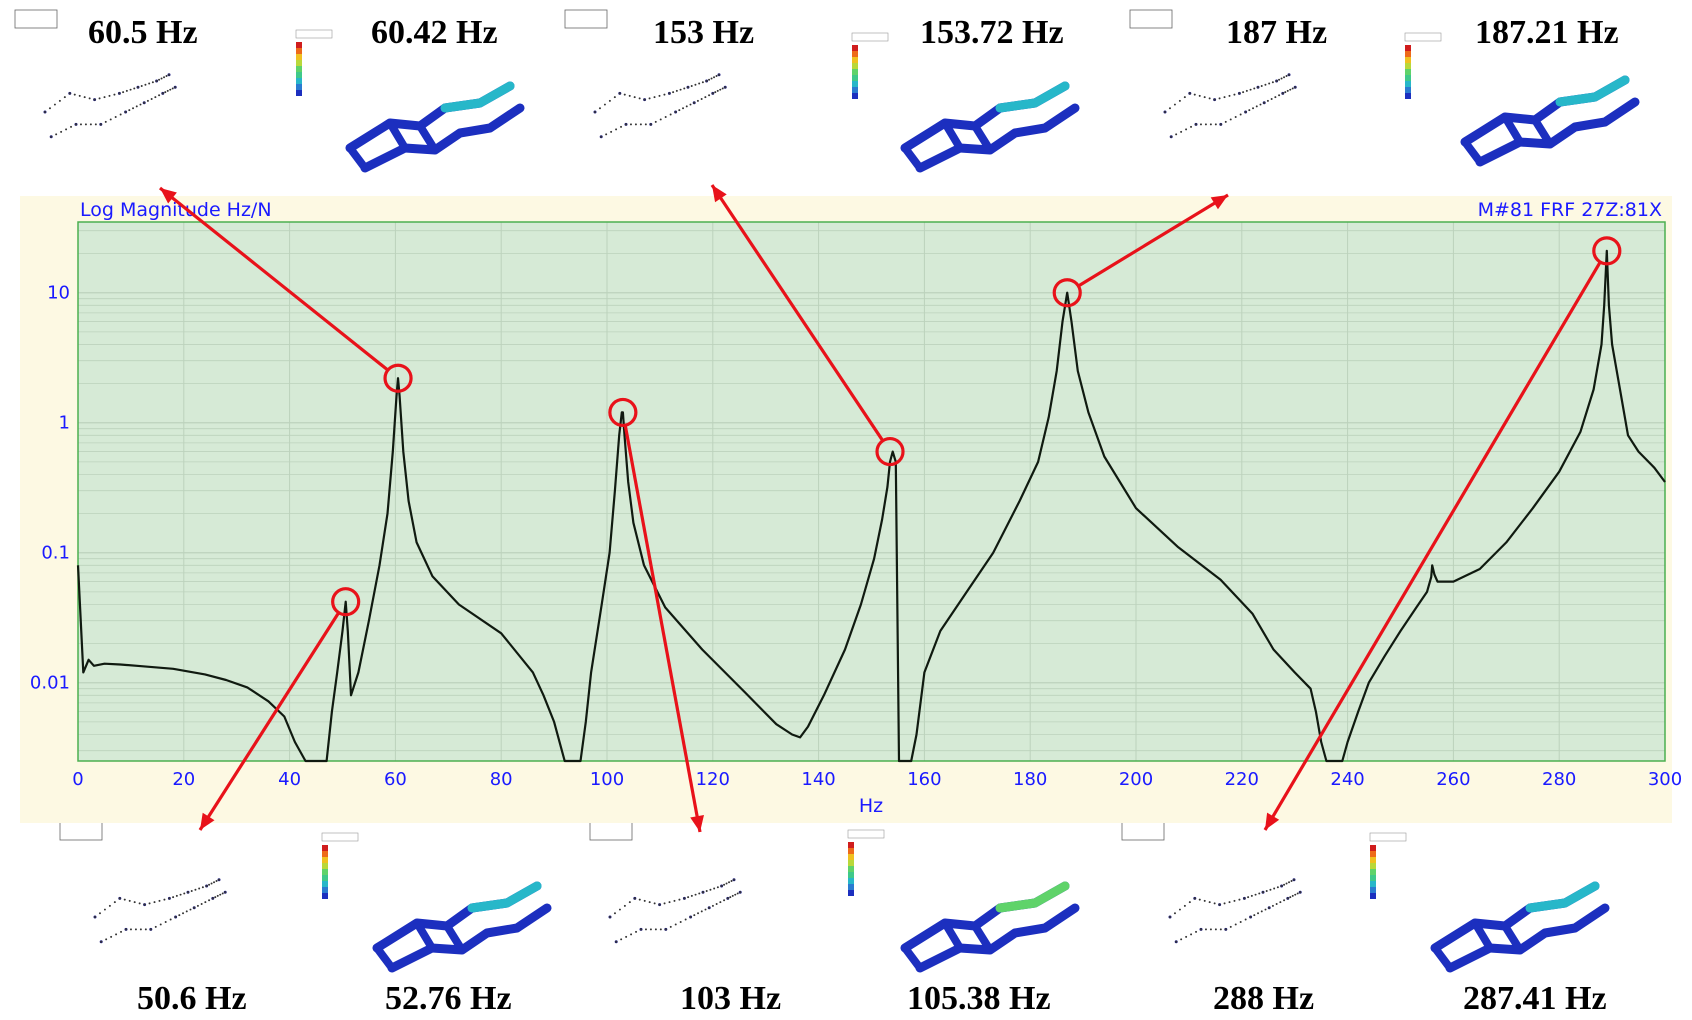  I want to click on y-tick-label: 0.1, so click(55, 553).